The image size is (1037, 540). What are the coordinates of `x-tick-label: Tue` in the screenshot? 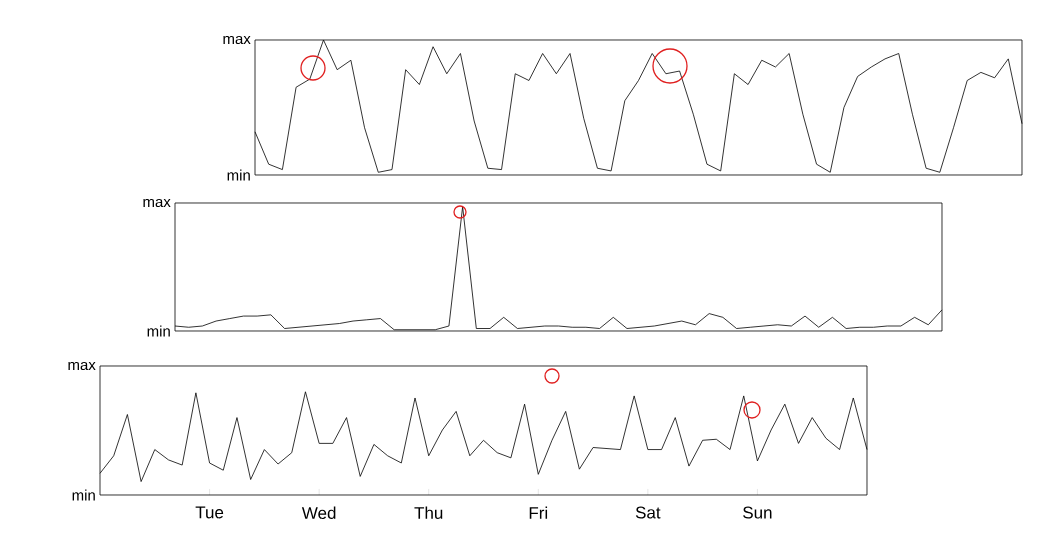 It's located at (209, 512).